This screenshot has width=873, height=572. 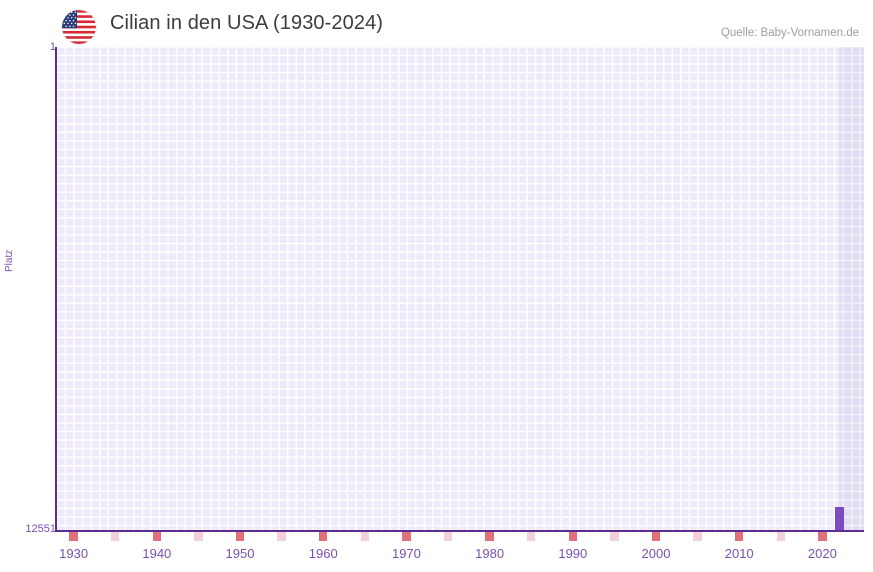 I want to click on x-tick-mark-1935, so click(x=115, y=536).